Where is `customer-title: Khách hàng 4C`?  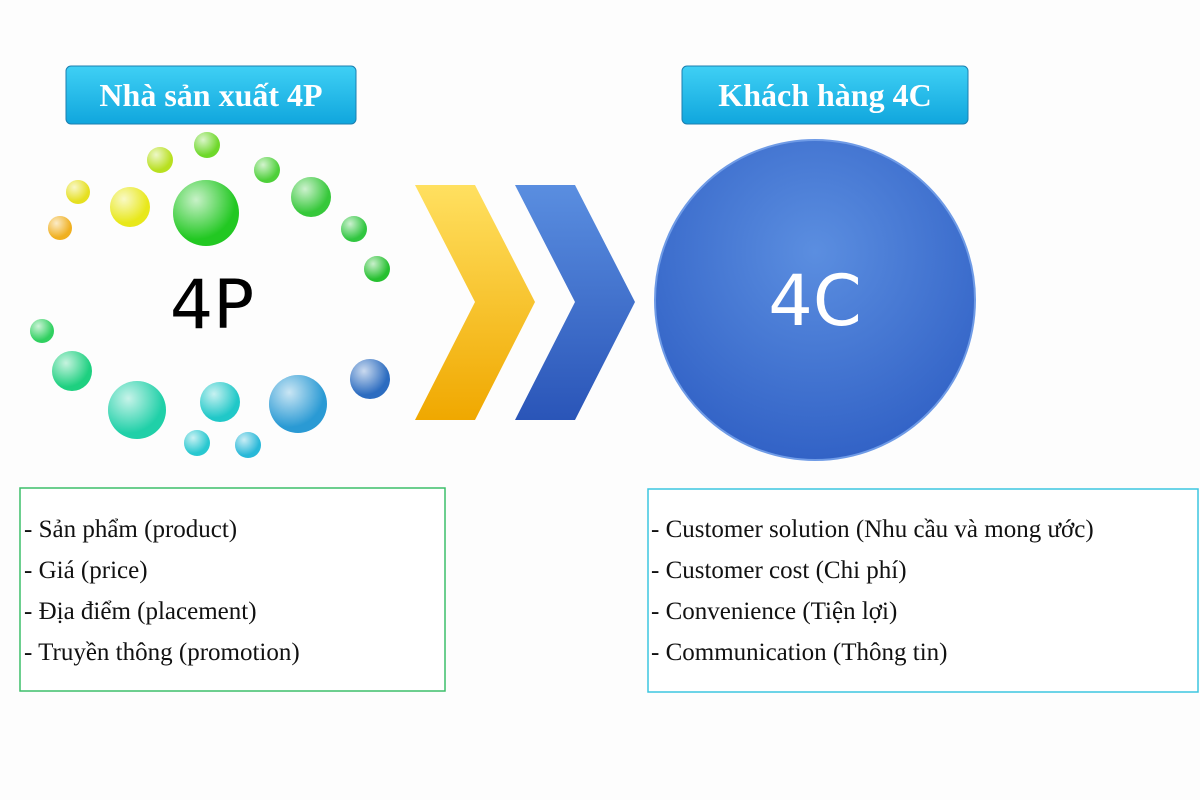 customer-title: Khách hàng 4C is located at coordinates (824, 95).